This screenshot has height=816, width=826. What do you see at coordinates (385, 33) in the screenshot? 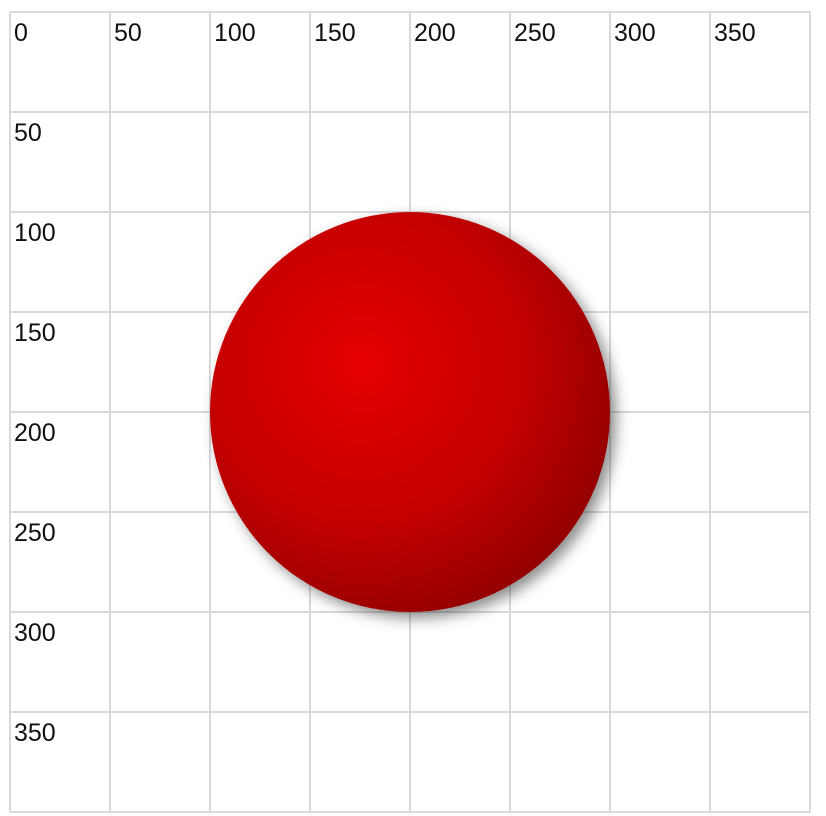
I see `x-tick-labels: 0 50 100 150 200 250 300 350` at bounding box center [385, 33].